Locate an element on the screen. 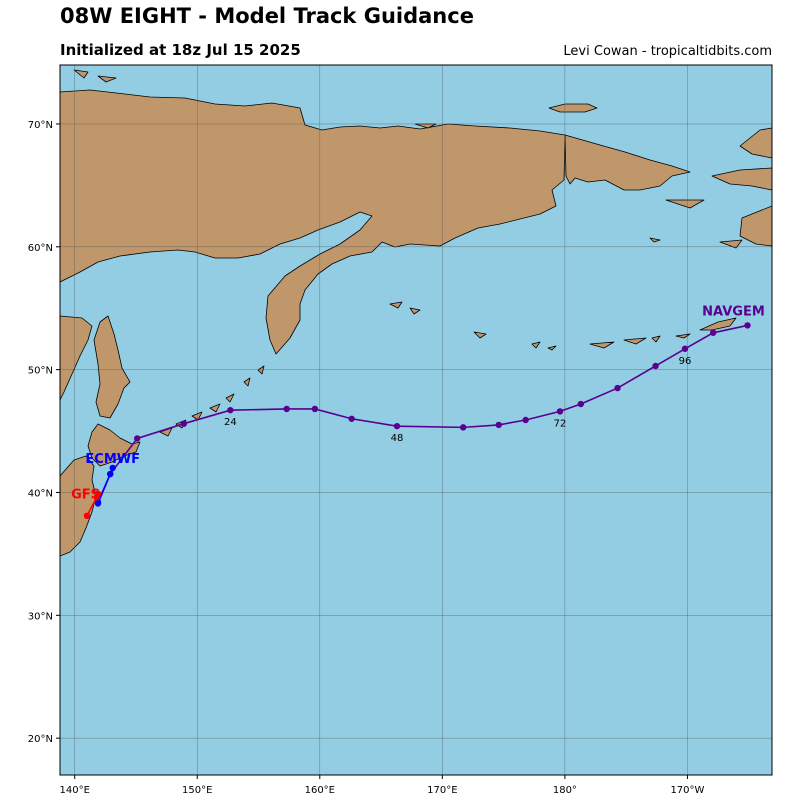 The image size is (800, 800). forecast-hour-label: 96 is located at coordinates (685, 361).